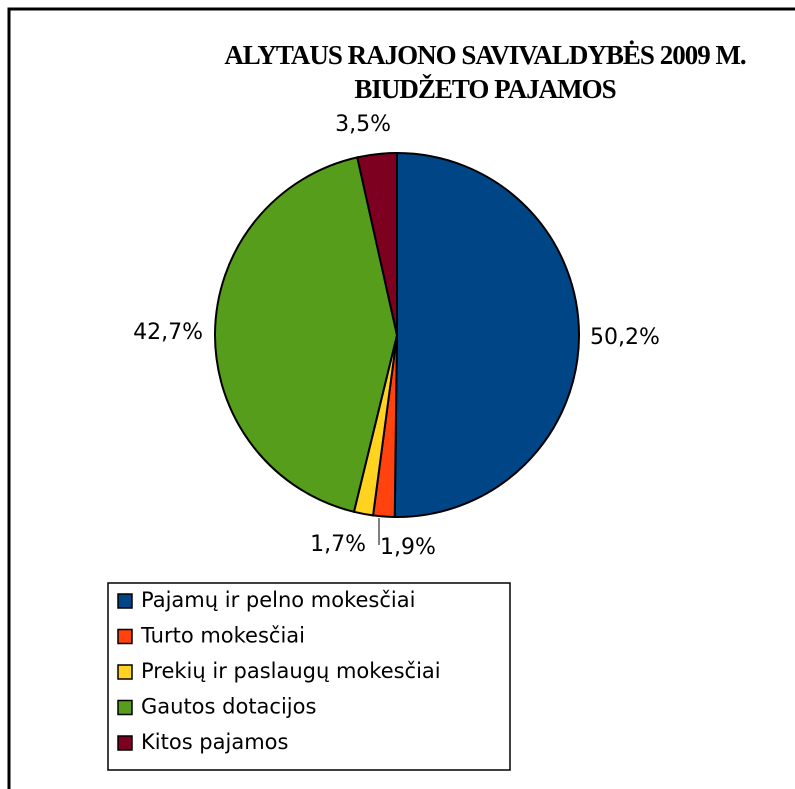  Describe the element at coordinates (408, 547) in the screenshot. I see `data-label: 1,9%` at that location.